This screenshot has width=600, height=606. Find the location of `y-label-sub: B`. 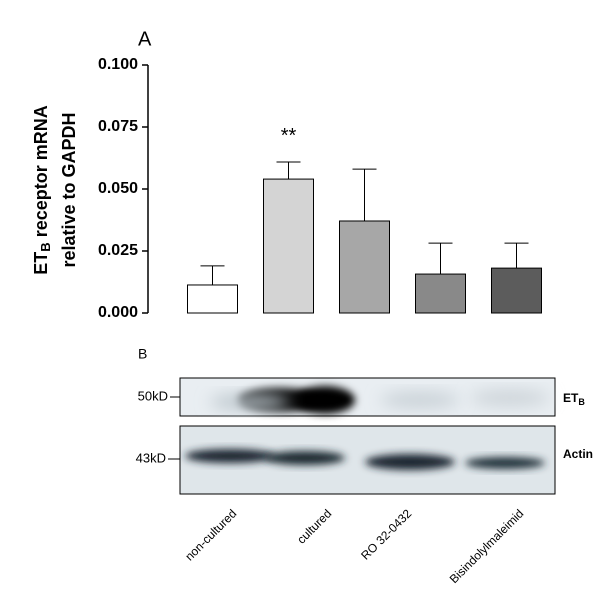

y-label-sub: B is located at coordinates (45, 246).